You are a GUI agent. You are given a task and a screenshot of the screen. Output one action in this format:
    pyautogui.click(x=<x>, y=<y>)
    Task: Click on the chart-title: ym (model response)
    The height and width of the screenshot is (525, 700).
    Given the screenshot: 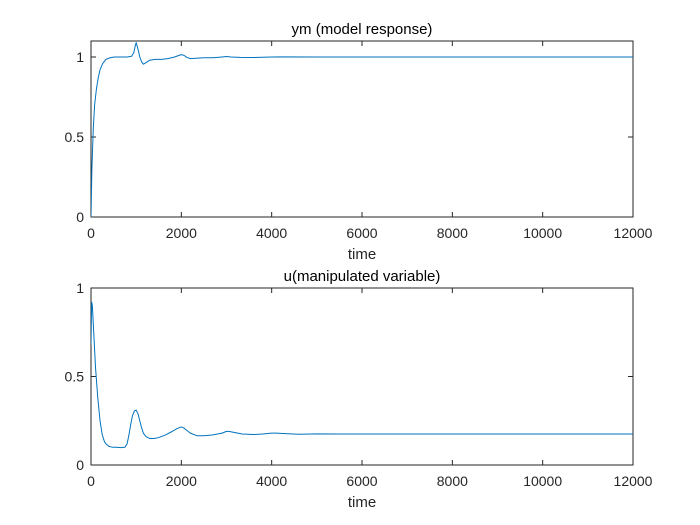 What is the action you would take?
    pyautogui.click(x=362, y=29)
    